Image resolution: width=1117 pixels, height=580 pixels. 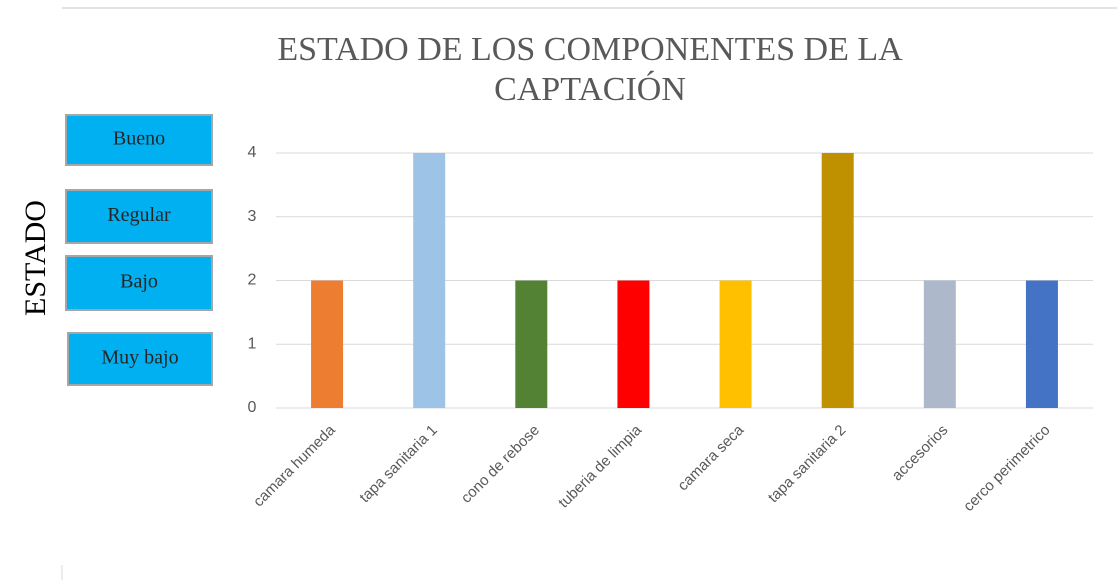 I want to click on y-tick-label: 2, so click(x=252, y=280).